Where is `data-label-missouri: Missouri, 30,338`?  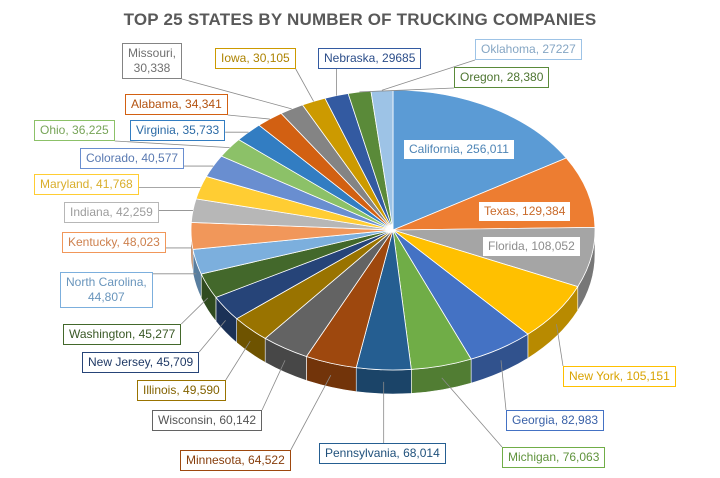 data-label-missouri: Missouri, 30,338 is located at coordinates (152, 61).